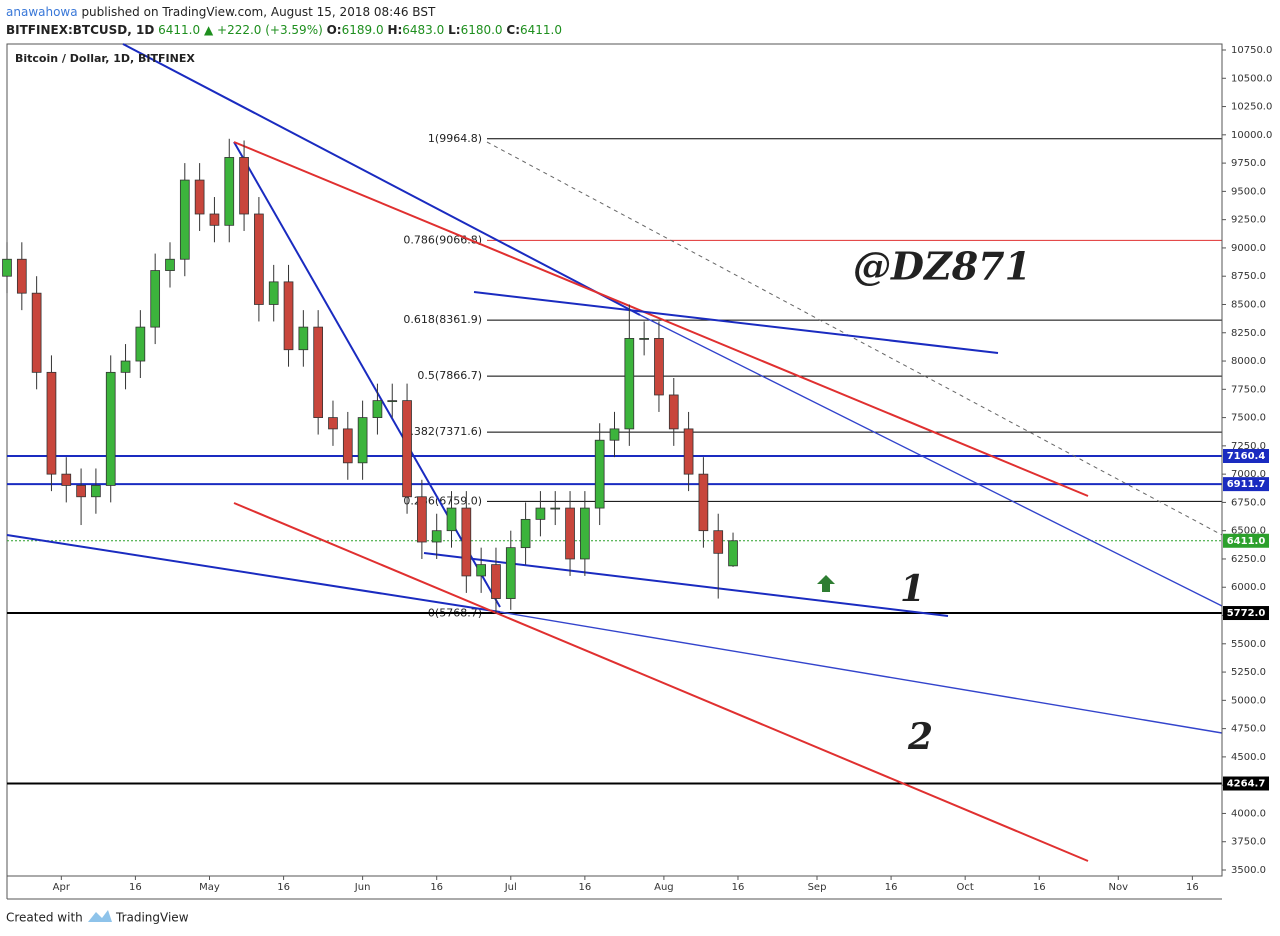  What do you see at coordinates (1248, 304) in the screenshot?
I see `y-tick-label: 8500.0` at bounding box center [1248, 304].